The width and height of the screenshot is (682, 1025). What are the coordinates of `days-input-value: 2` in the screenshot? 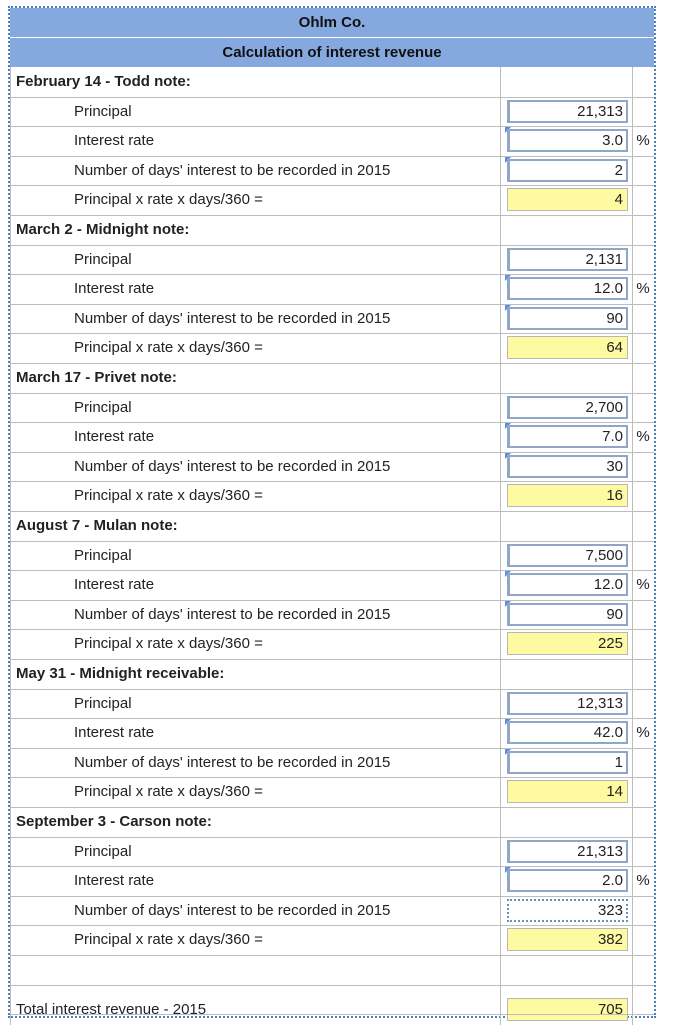 It's located at (618, 170).